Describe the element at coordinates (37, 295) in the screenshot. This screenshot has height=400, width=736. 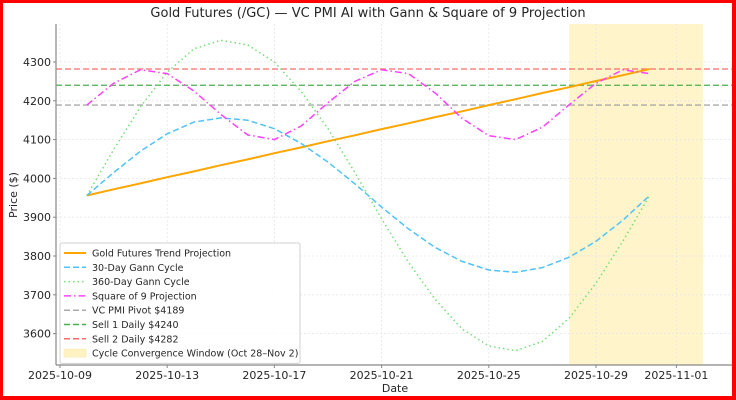
I see `y-tick-label: 3700` at that location.